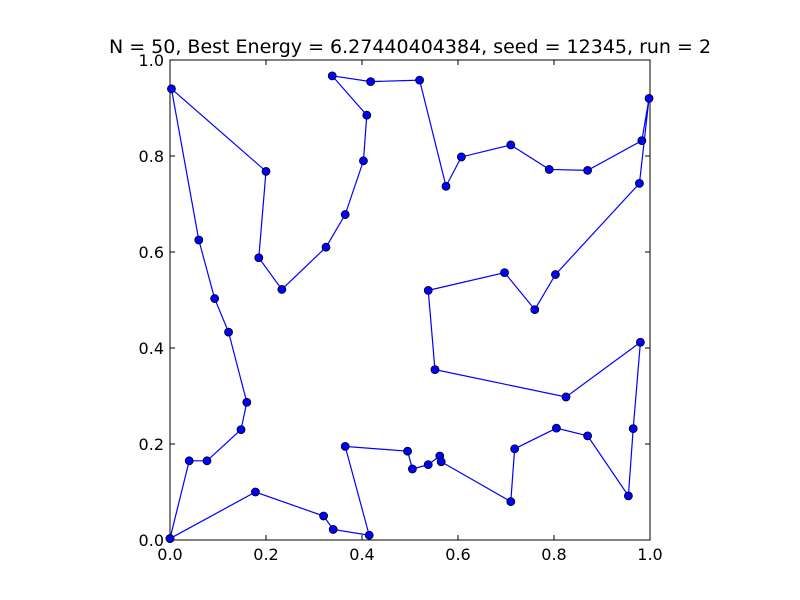  What do you see at coordinates (649, 554) in the screenshot?
I see `x-tick-label: 1.0` at bounding box center [649, 554].